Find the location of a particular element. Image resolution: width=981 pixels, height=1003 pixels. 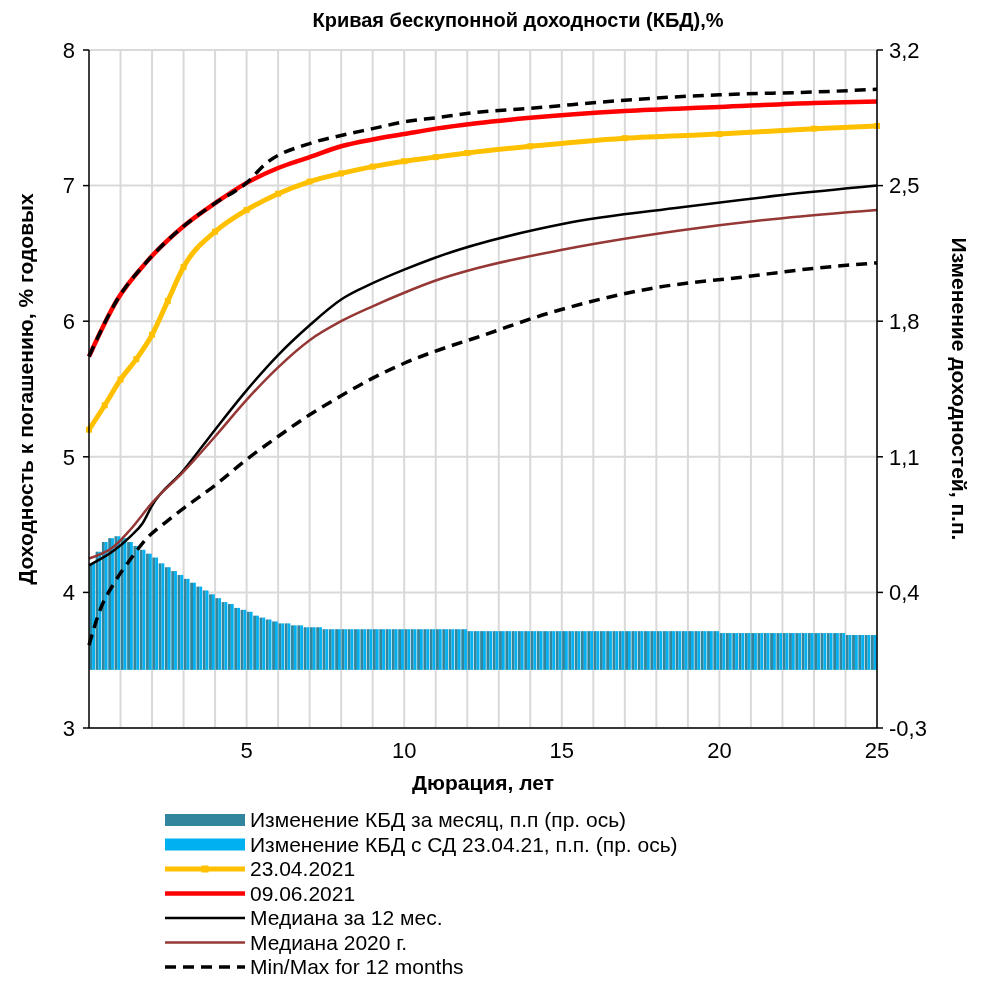

y-tick-label: 3 is located at coordinates (68, 728).